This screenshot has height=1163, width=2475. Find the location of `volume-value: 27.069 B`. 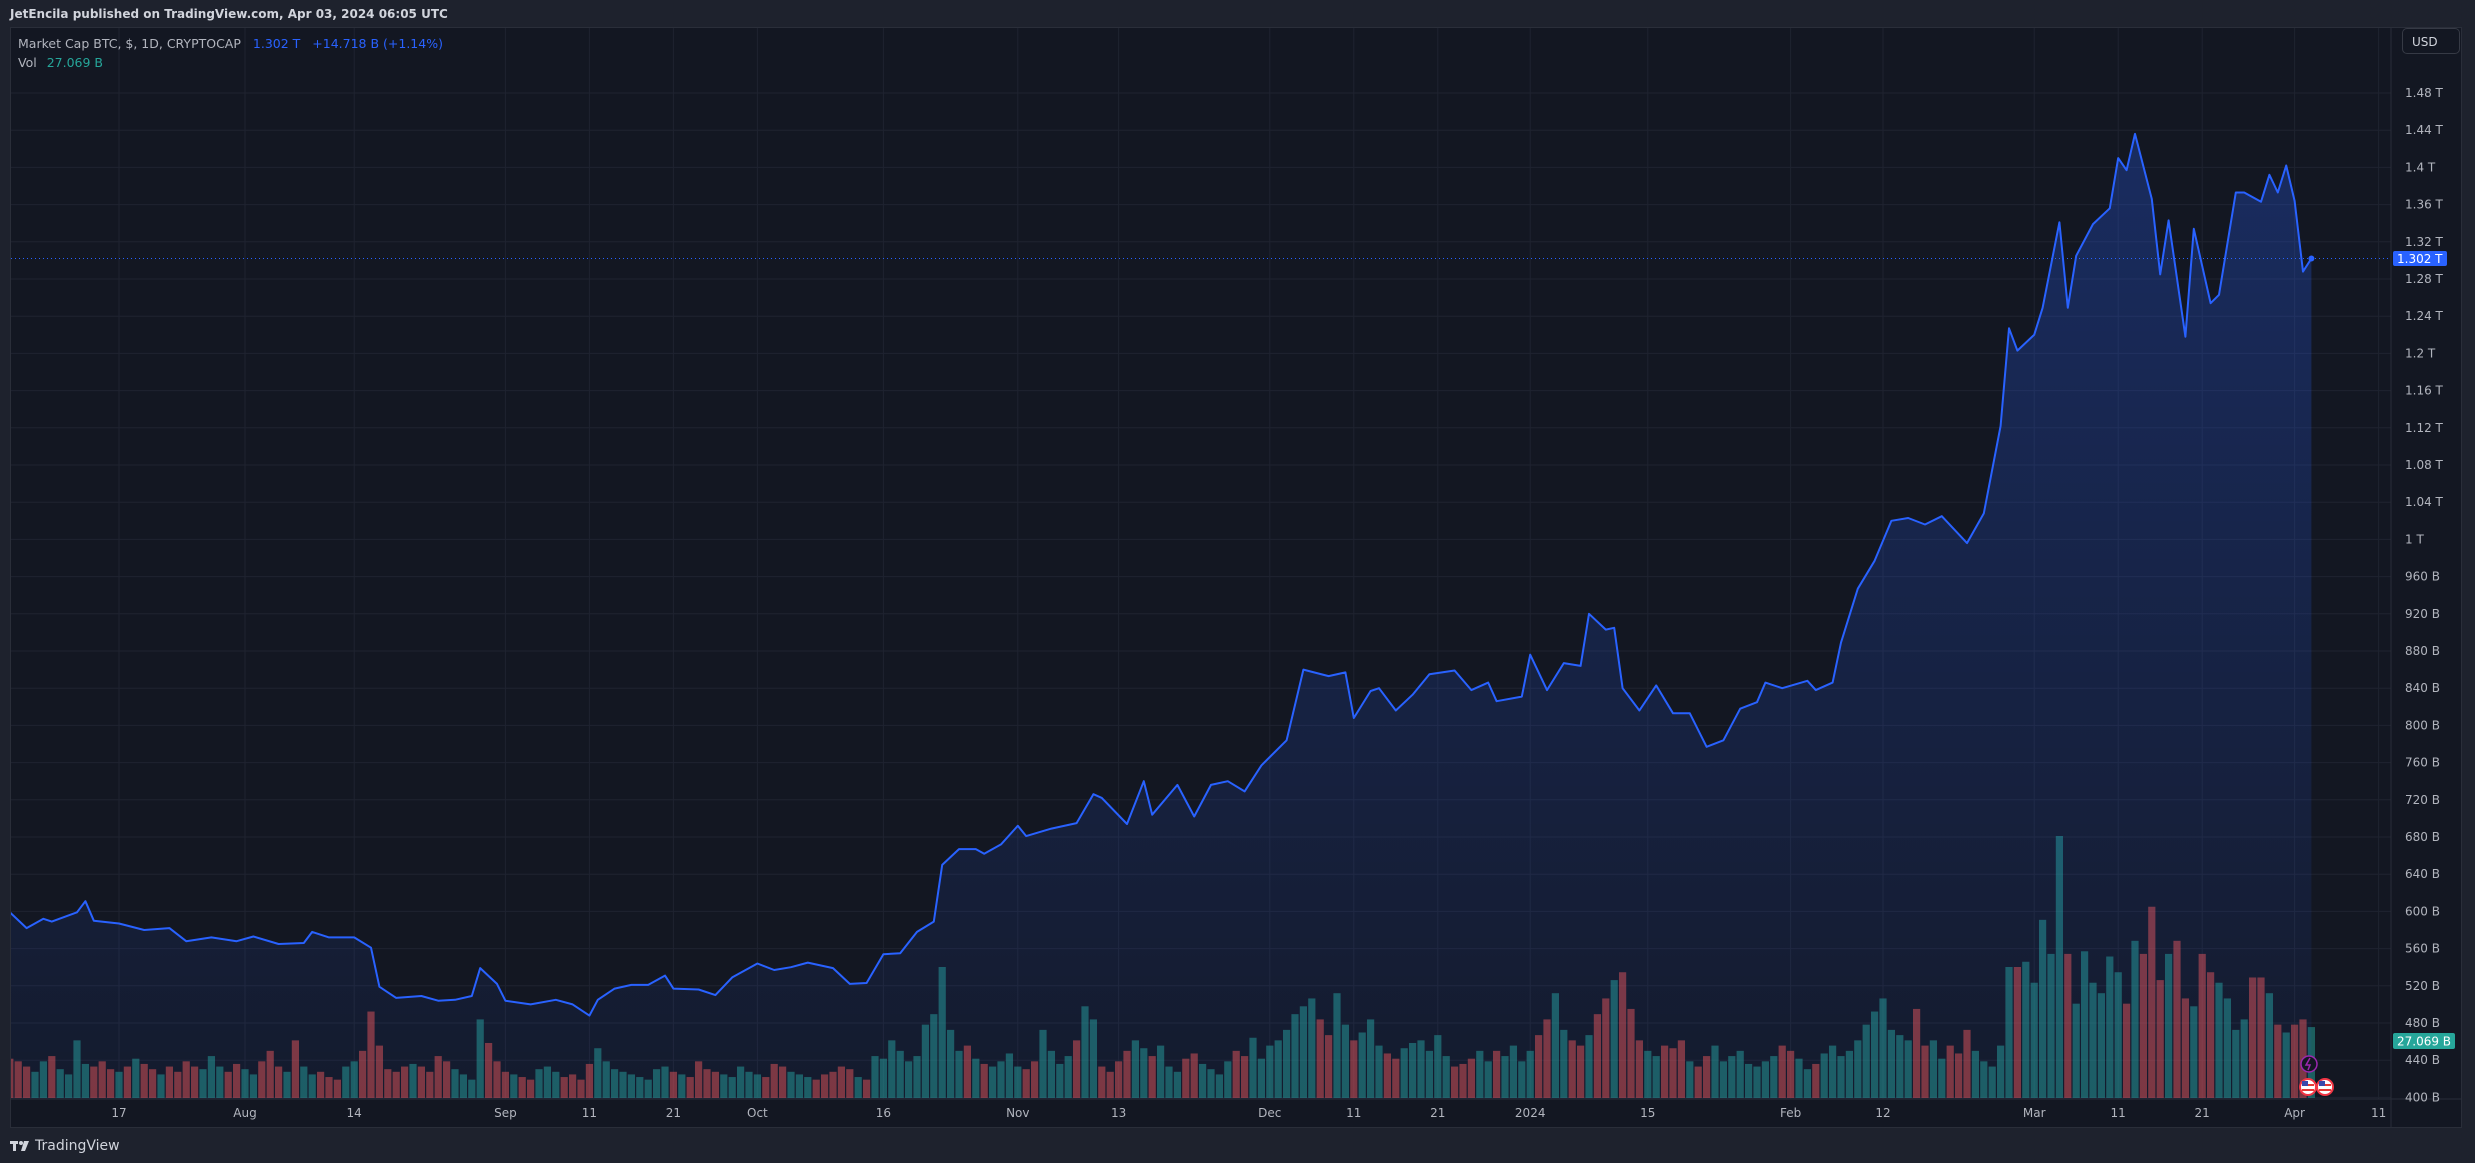

volume-value: 27.069 B is located at coordinates (74, 62).